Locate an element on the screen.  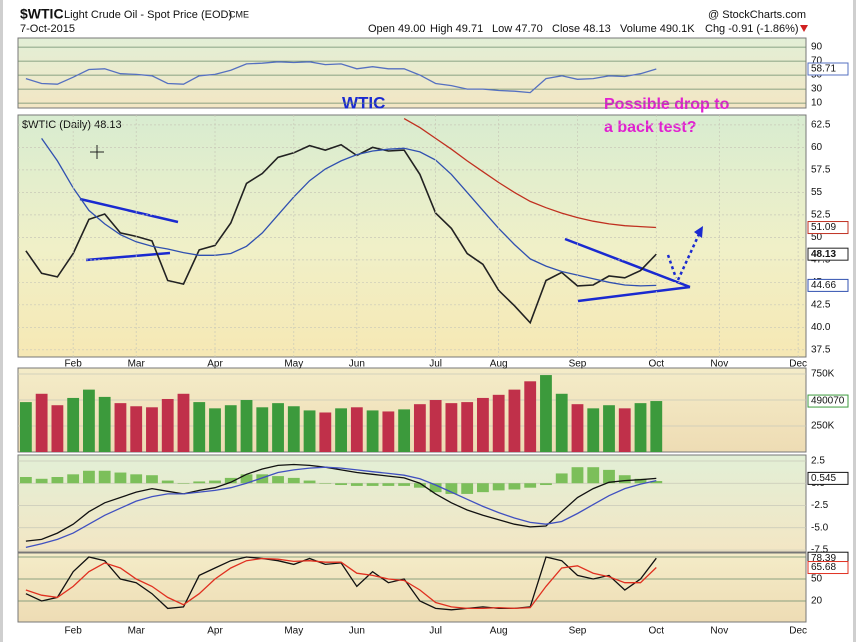
date: 7-Oct-2015 is located at coordinates (47, 29).